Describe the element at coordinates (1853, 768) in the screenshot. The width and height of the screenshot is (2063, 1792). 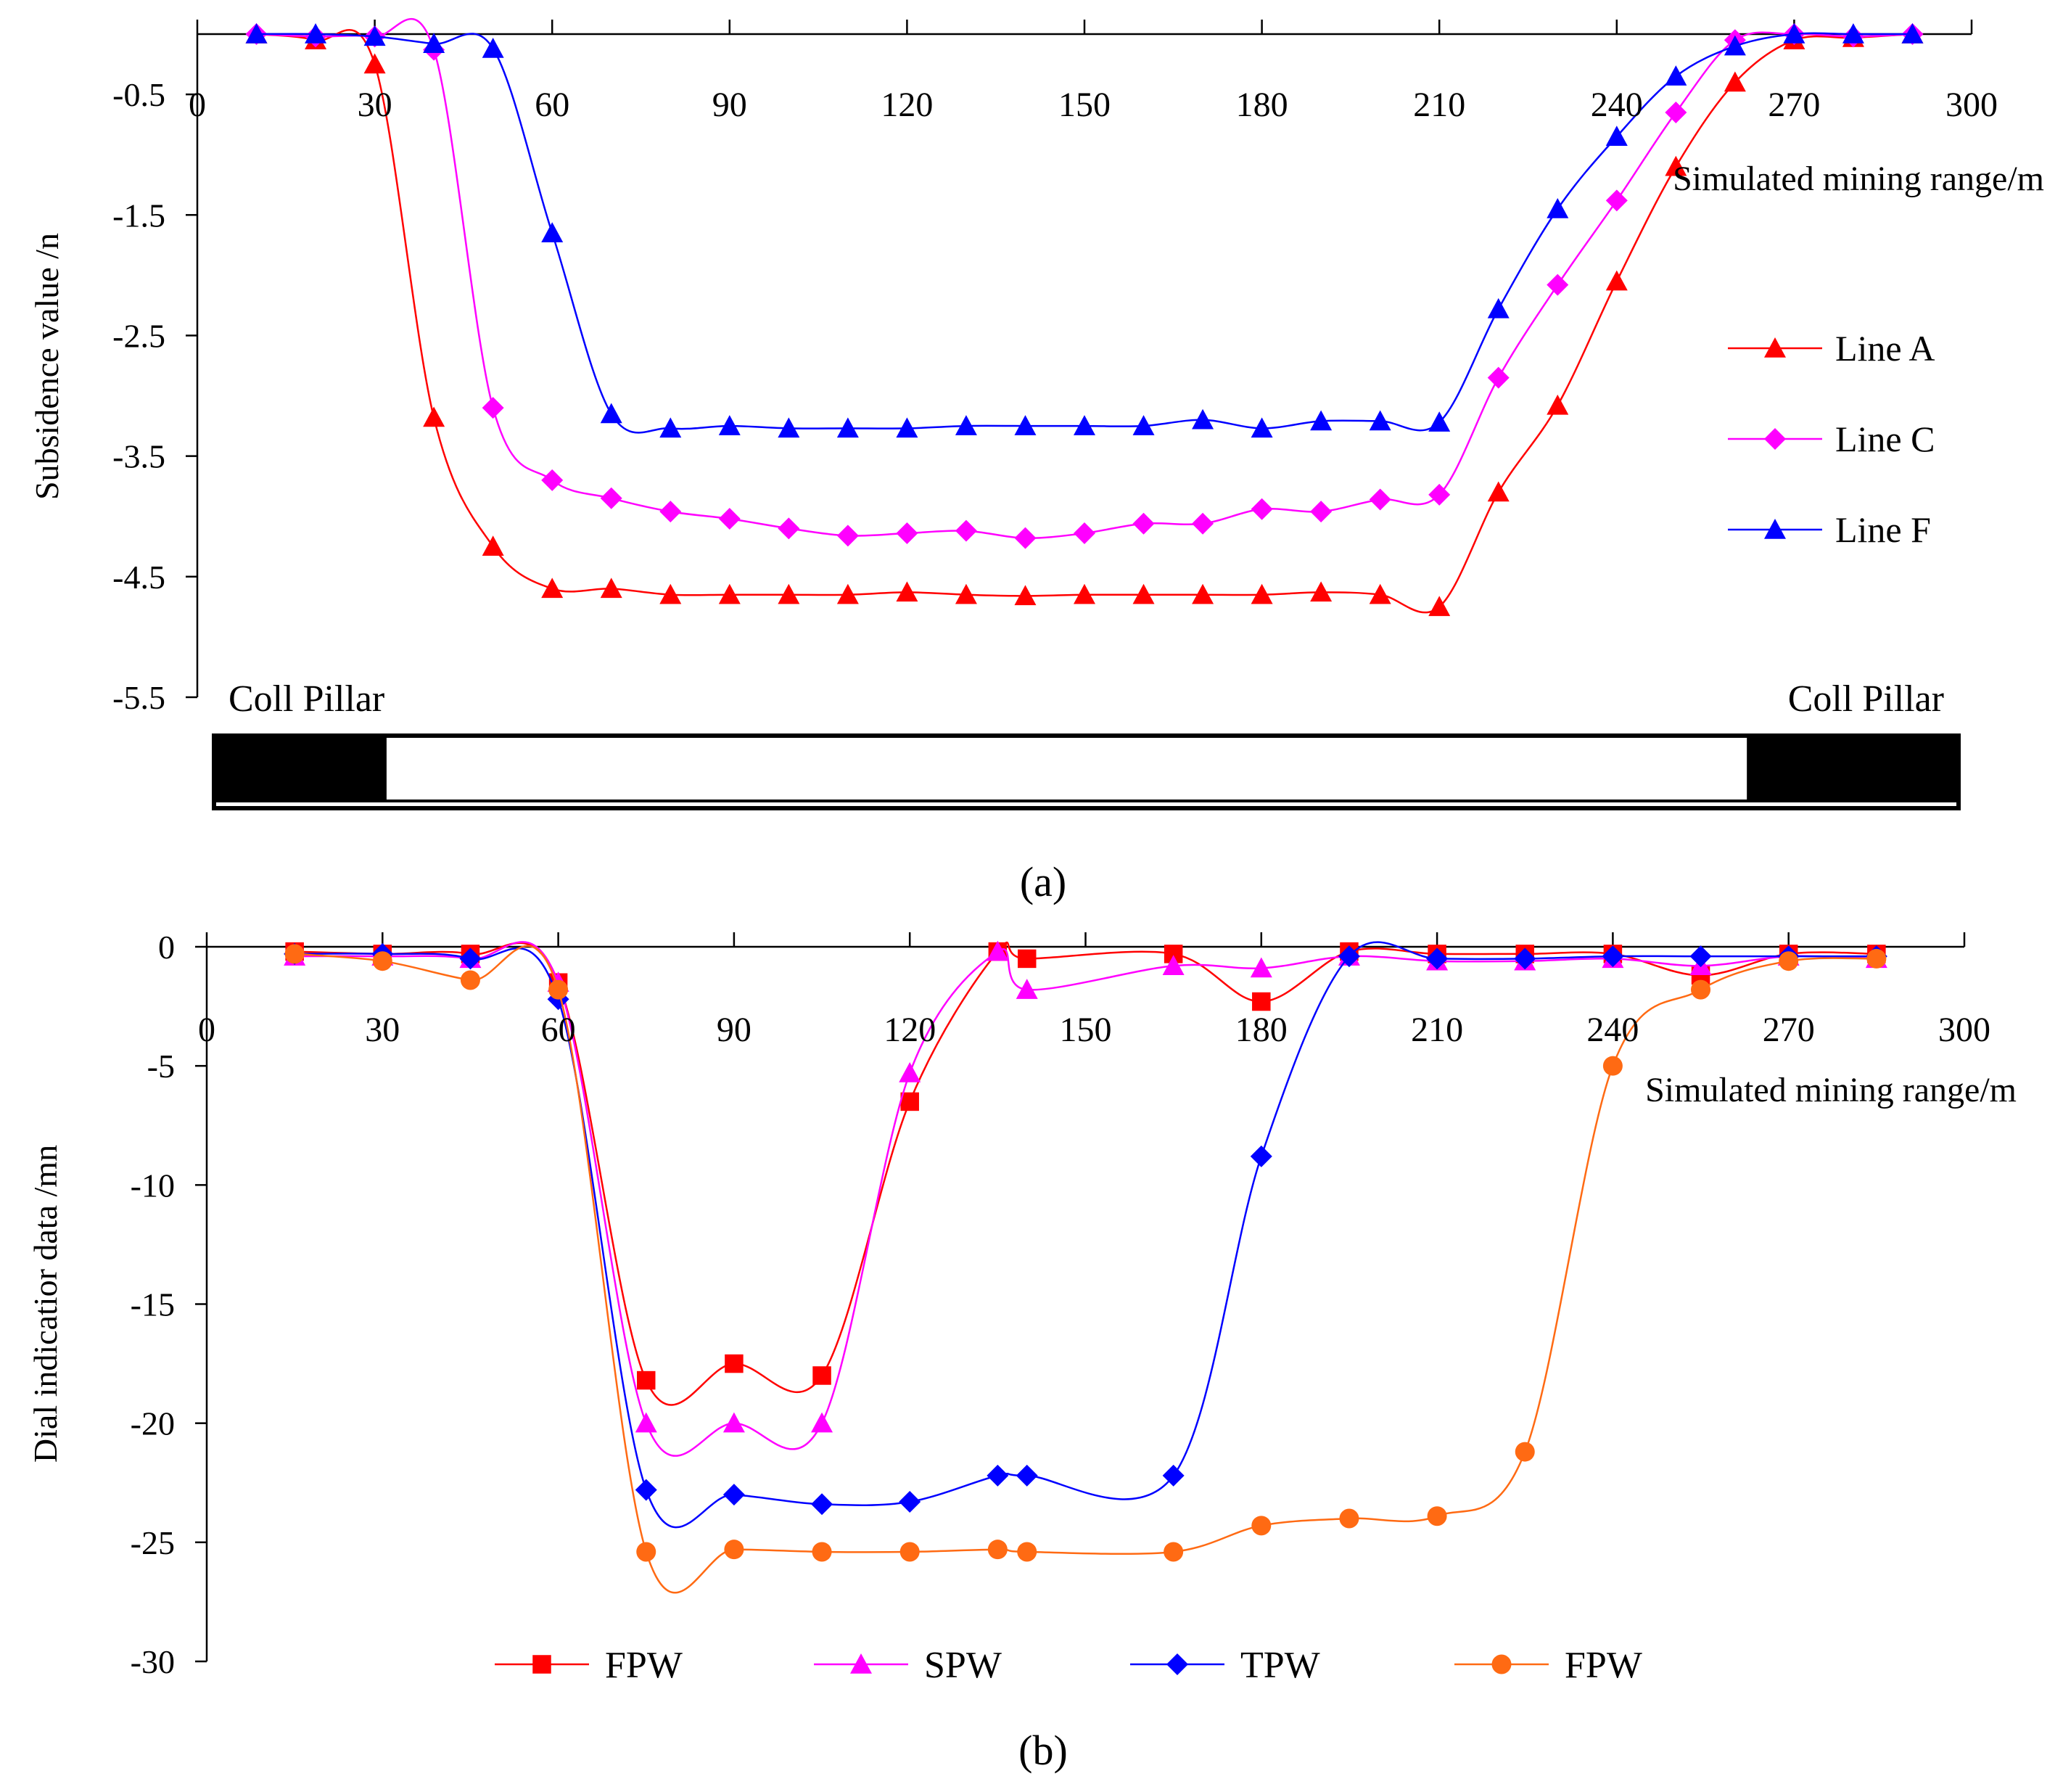
I see `right-coal-pillar-block` at that location.